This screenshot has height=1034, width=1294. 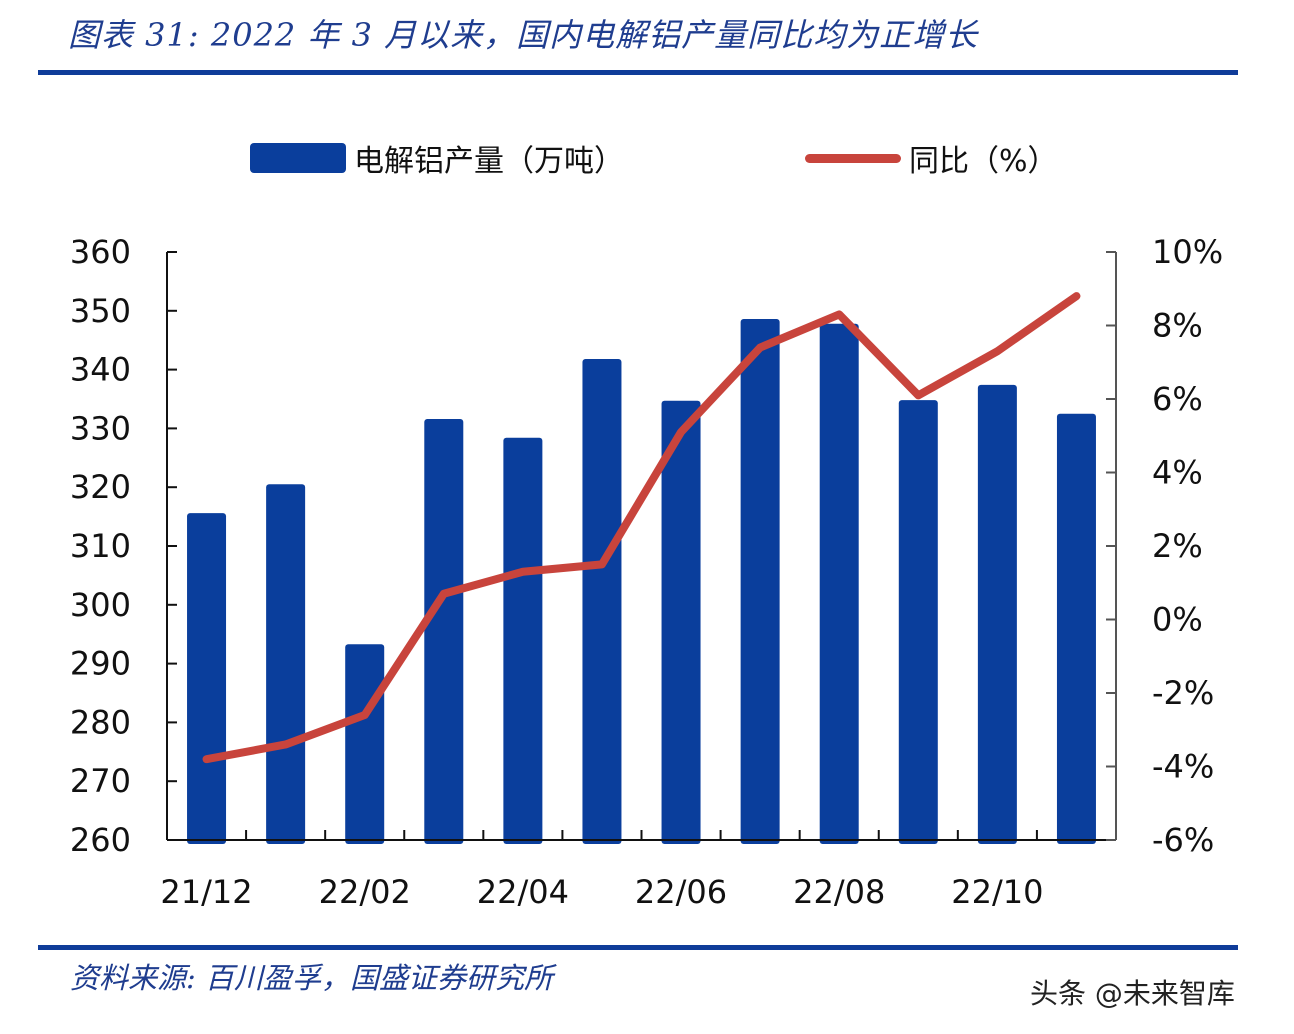 What do you see at coordinates (1183, 840) in the screenshot?
I see `right-axis-tick-label: -6%` at bounding box center [1183, 840].